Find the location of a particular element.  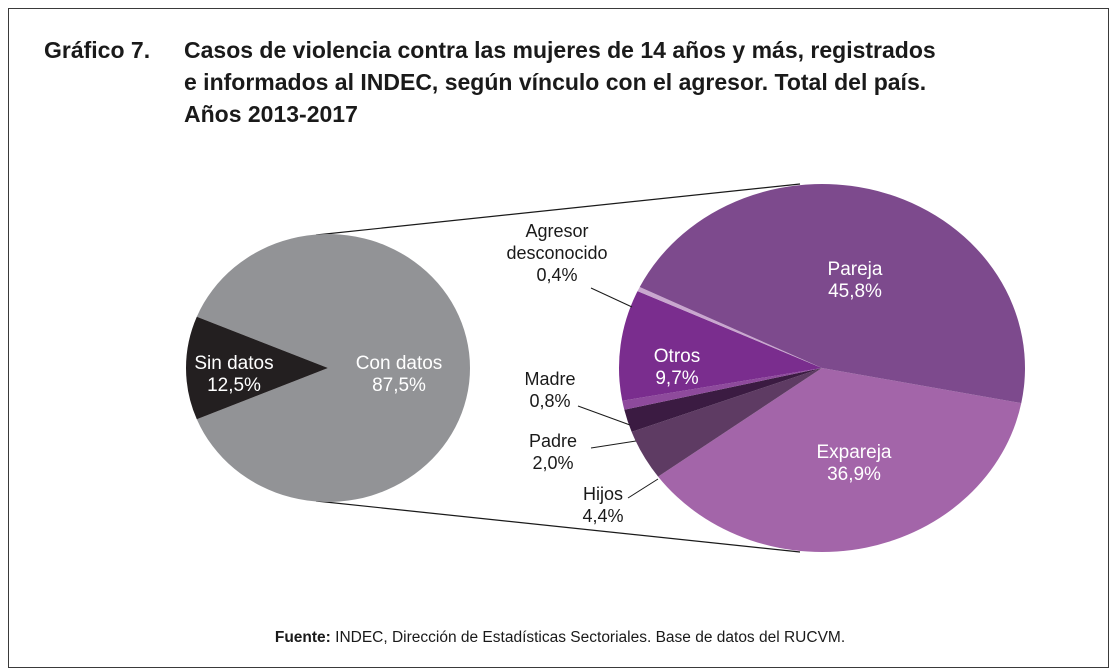

slice-madre is located at coordinates (722, 389).